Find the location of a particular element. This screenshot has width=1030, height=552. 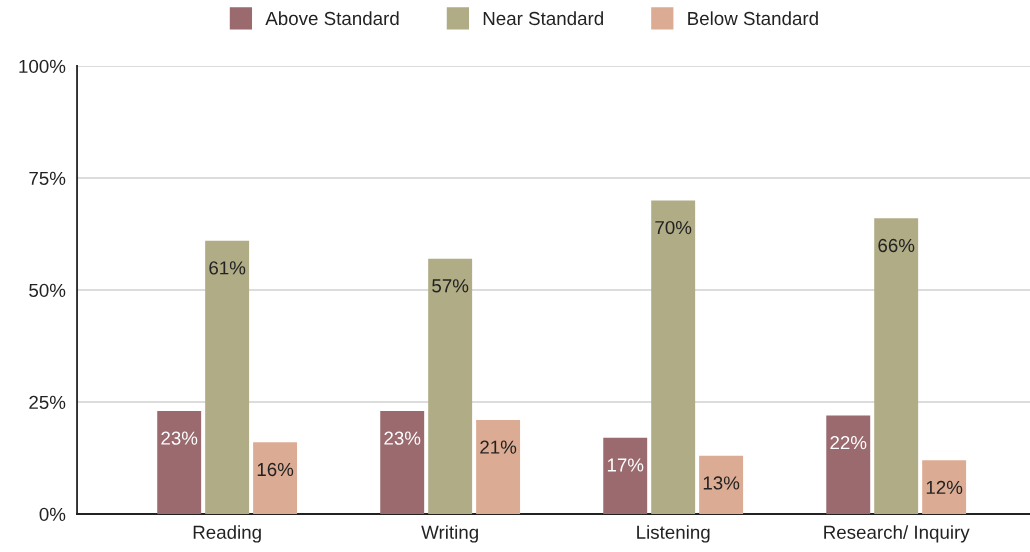

data-label: 13% is located at coordinates (721, 483).